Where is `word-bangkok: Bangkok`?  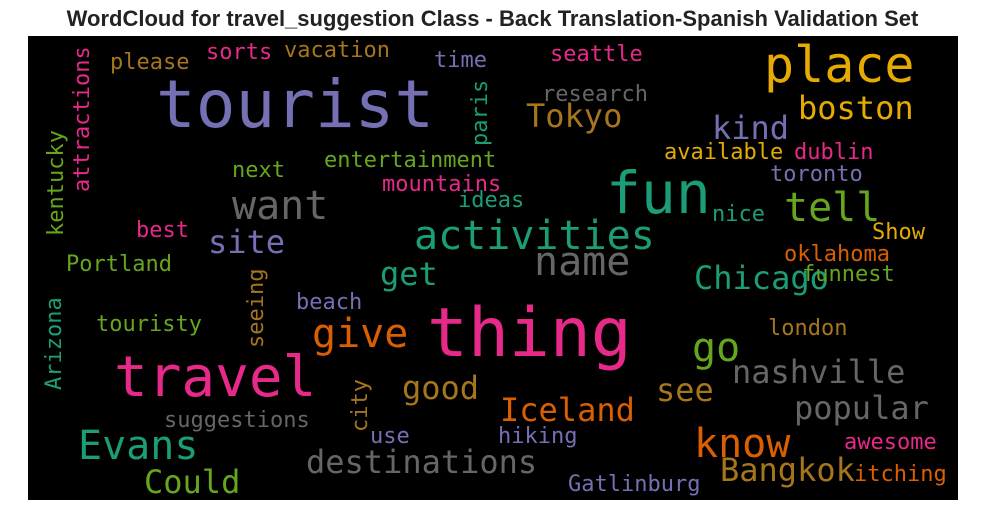 word-bangkok: Bangkok is located at coordinates (787, 470).